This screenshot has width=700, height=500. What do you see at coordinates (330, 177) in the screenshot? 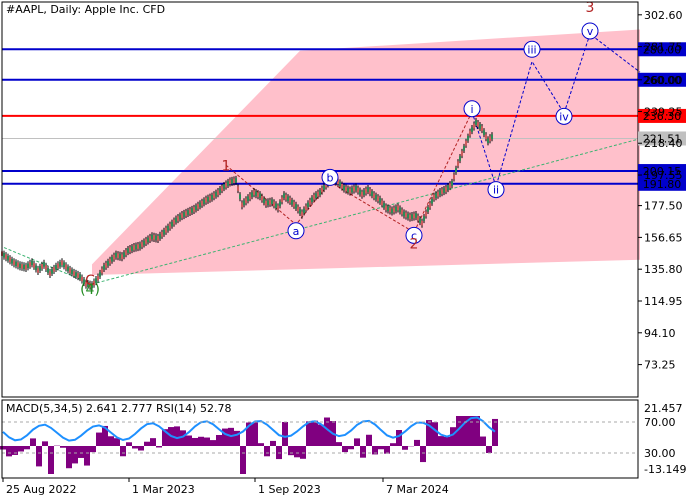
I see `wave-label-4: b` at bounding box center [330, 177].